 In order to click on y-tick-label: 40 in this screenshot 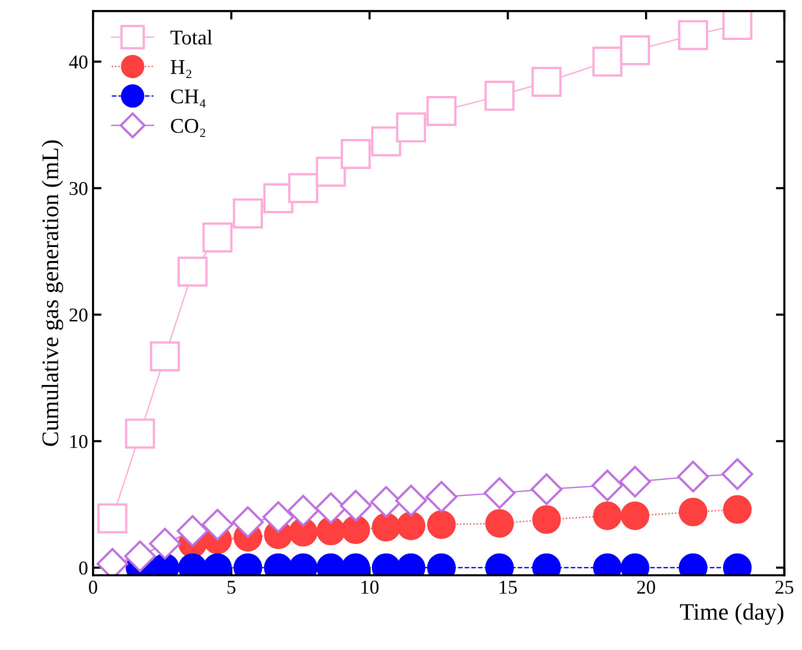, I will do `click(78, 62)`.